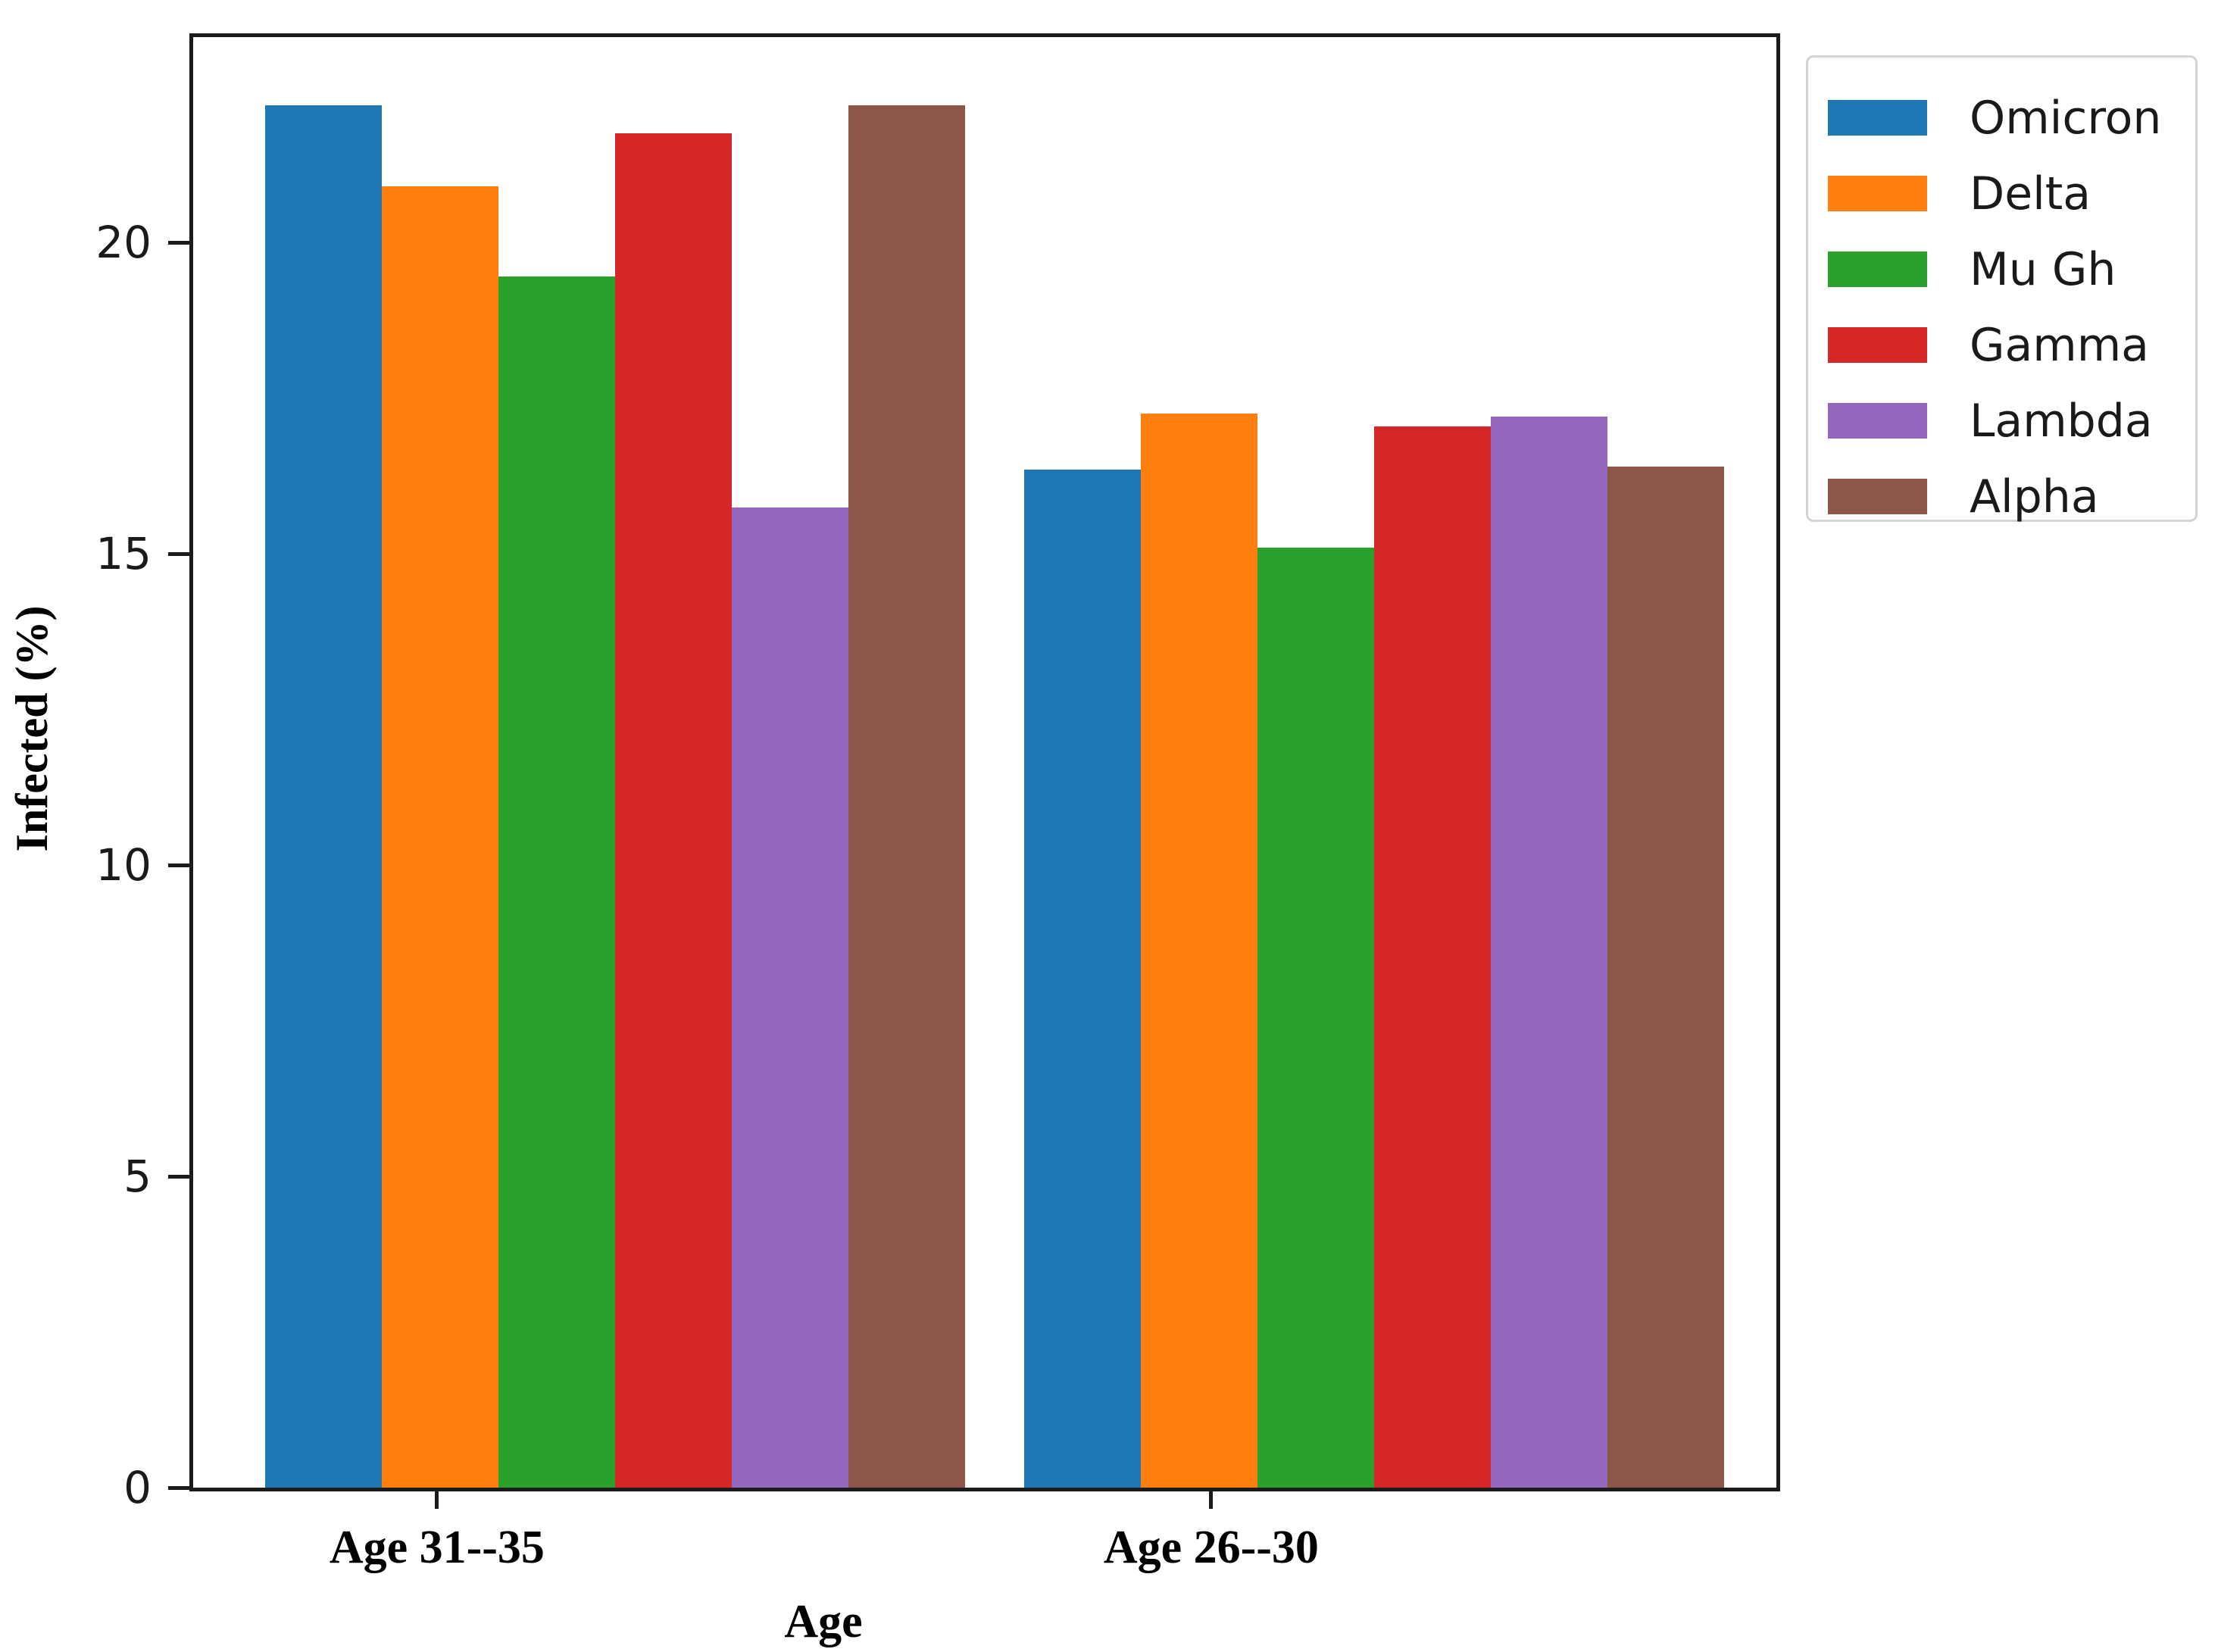 The width and height of the screenshot is (2218, 1652). I want to click on y-tick-label-10: 10, so click(123, 865).